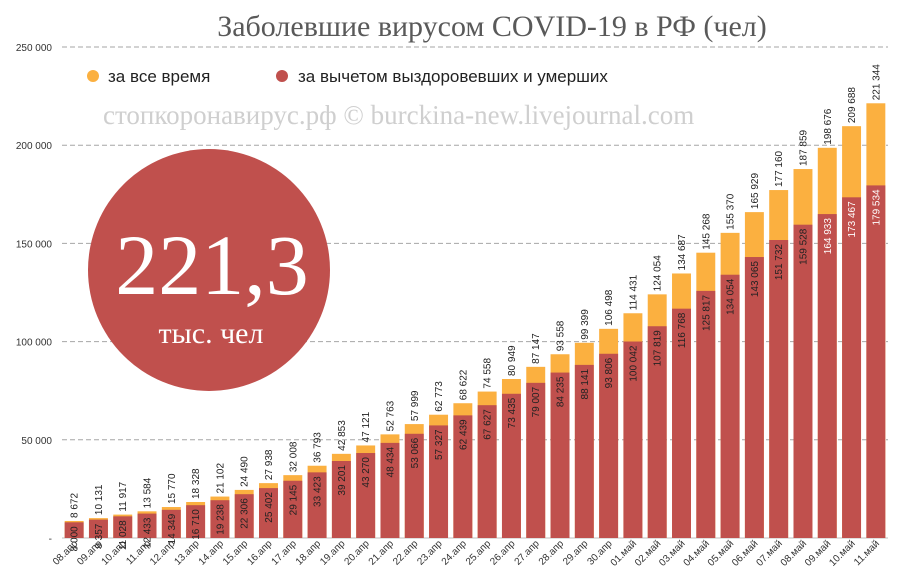  I want to click on x-tick-label: 21.апр, so click(382, 553).